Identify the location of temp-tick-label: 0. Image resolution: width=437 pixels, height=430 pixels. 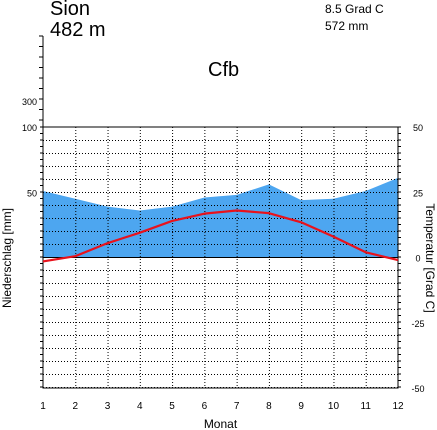
(417, 259).